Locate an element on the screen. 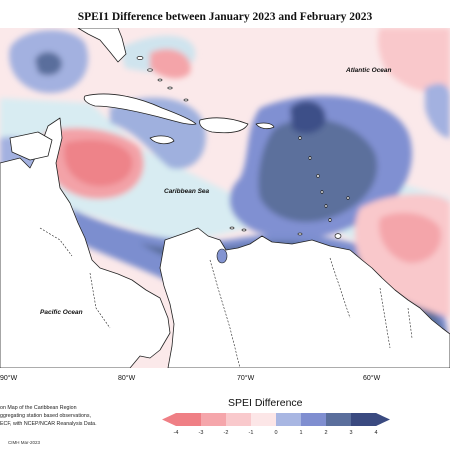 This screenshot has height=450, width=450. turks-caicos-island is located at coordinates (186, 100).